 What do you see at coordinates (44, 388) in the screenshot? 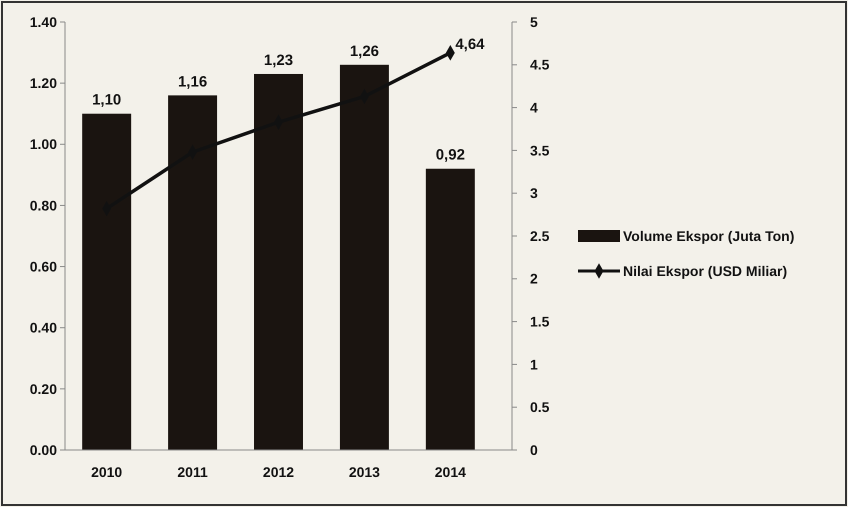
I see `y-tick-label: 0.20` at bounding box center [44, 388].